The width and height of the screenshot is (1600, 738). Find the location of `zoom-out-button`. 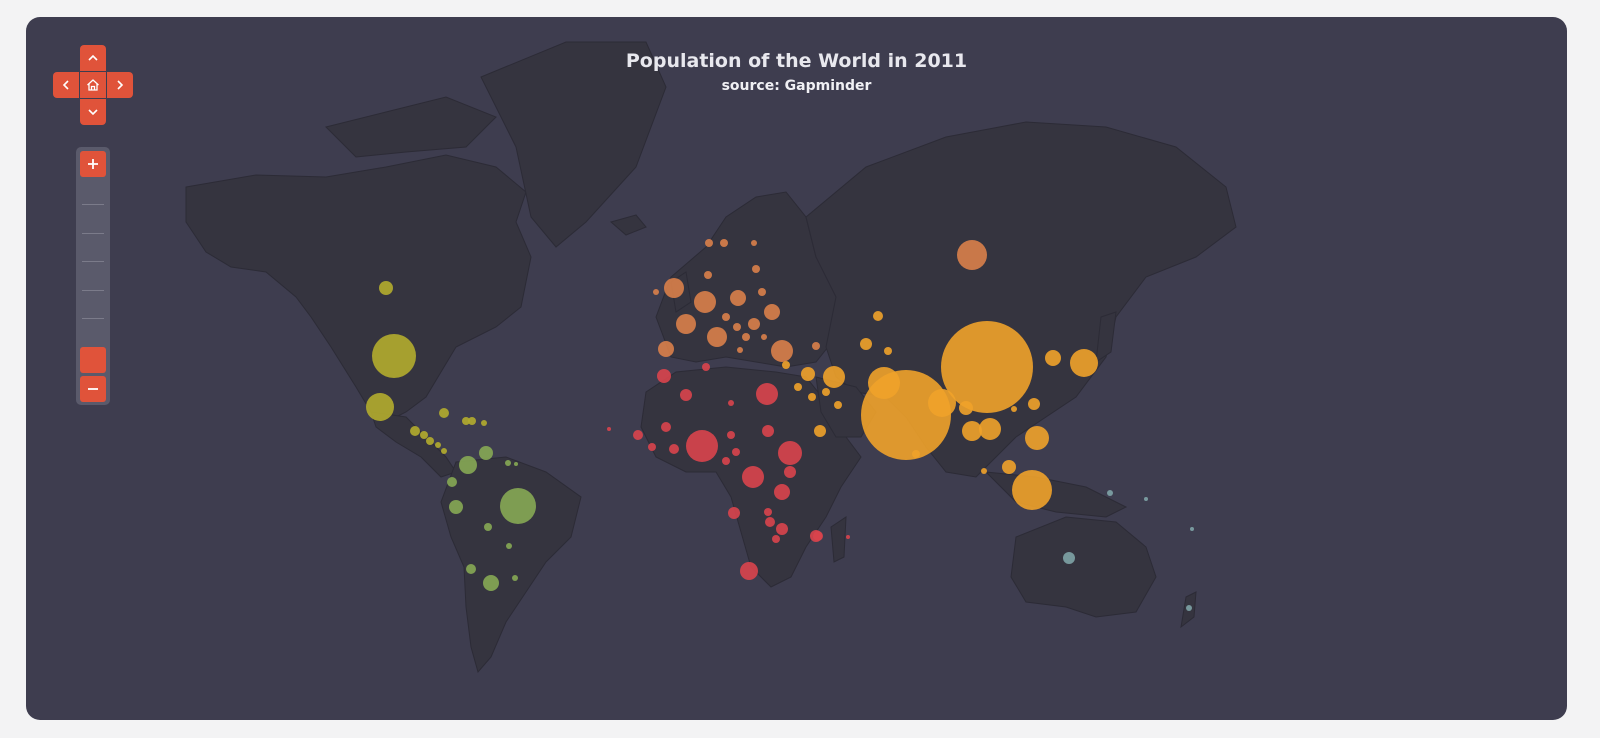

zoom-out-button is located at coordinates (93, 389).